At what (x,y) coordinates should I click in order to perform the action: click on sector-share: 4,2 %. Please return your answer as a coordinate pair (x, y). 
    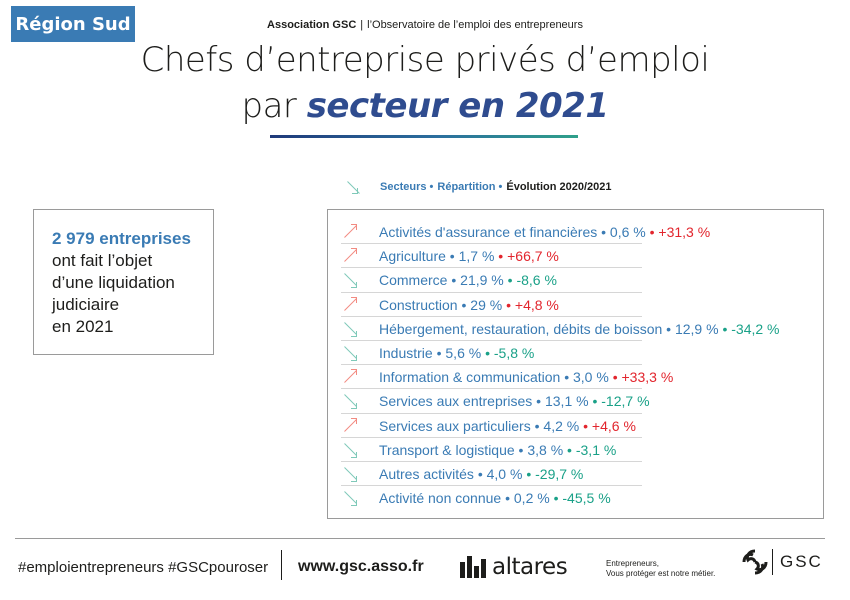
    Looking at the image, I should click on (561, 425).